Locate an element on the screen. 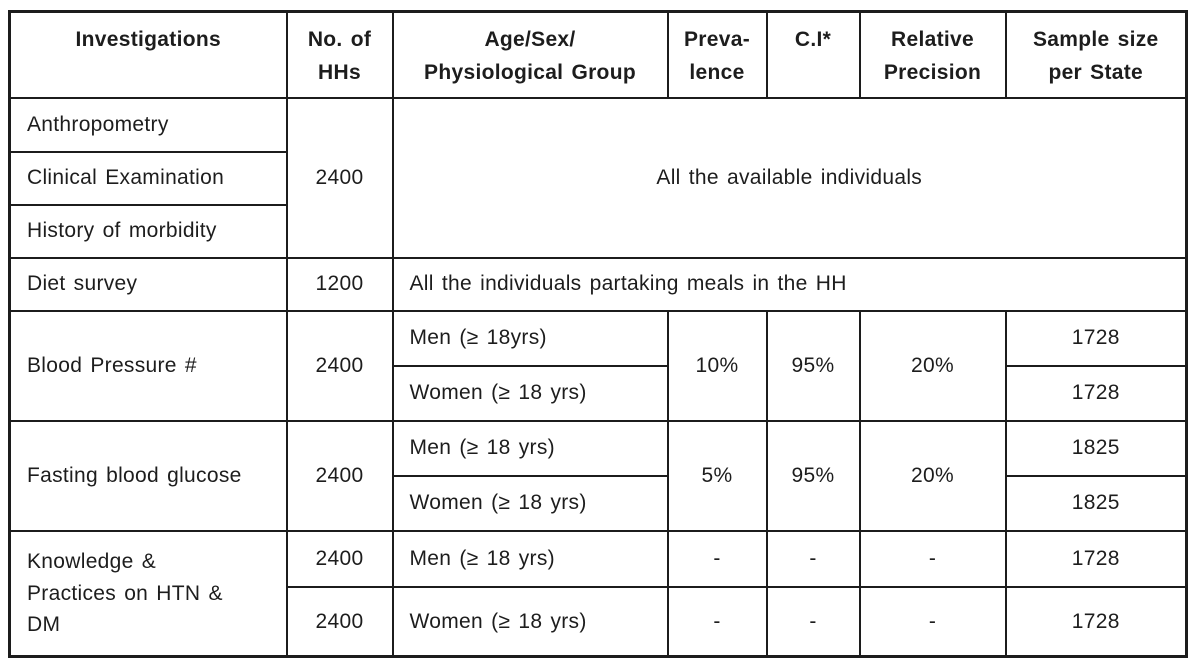 Image resolution: width=1193 pixels, height=665 pixels. table-row: 2400 Women (≥ 18 yrs) - - - 1728 is located at coordinates (599, 621).